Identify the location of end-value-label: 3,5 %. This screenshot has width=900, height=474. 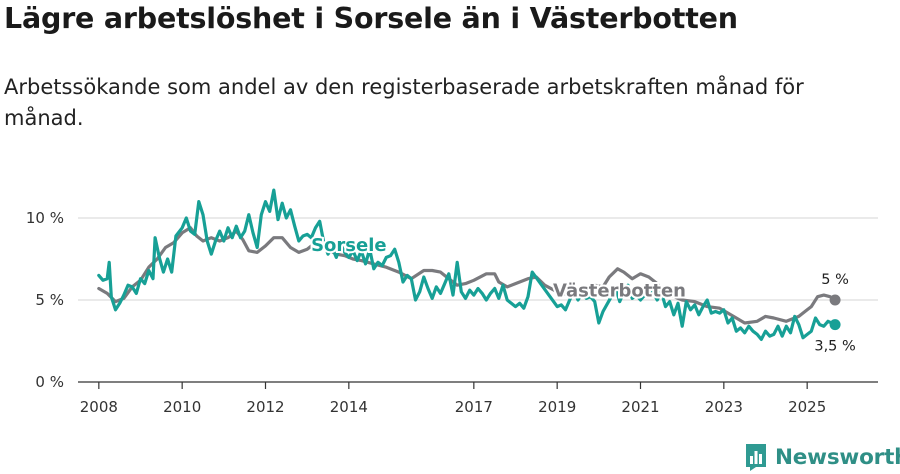
(834, 347).